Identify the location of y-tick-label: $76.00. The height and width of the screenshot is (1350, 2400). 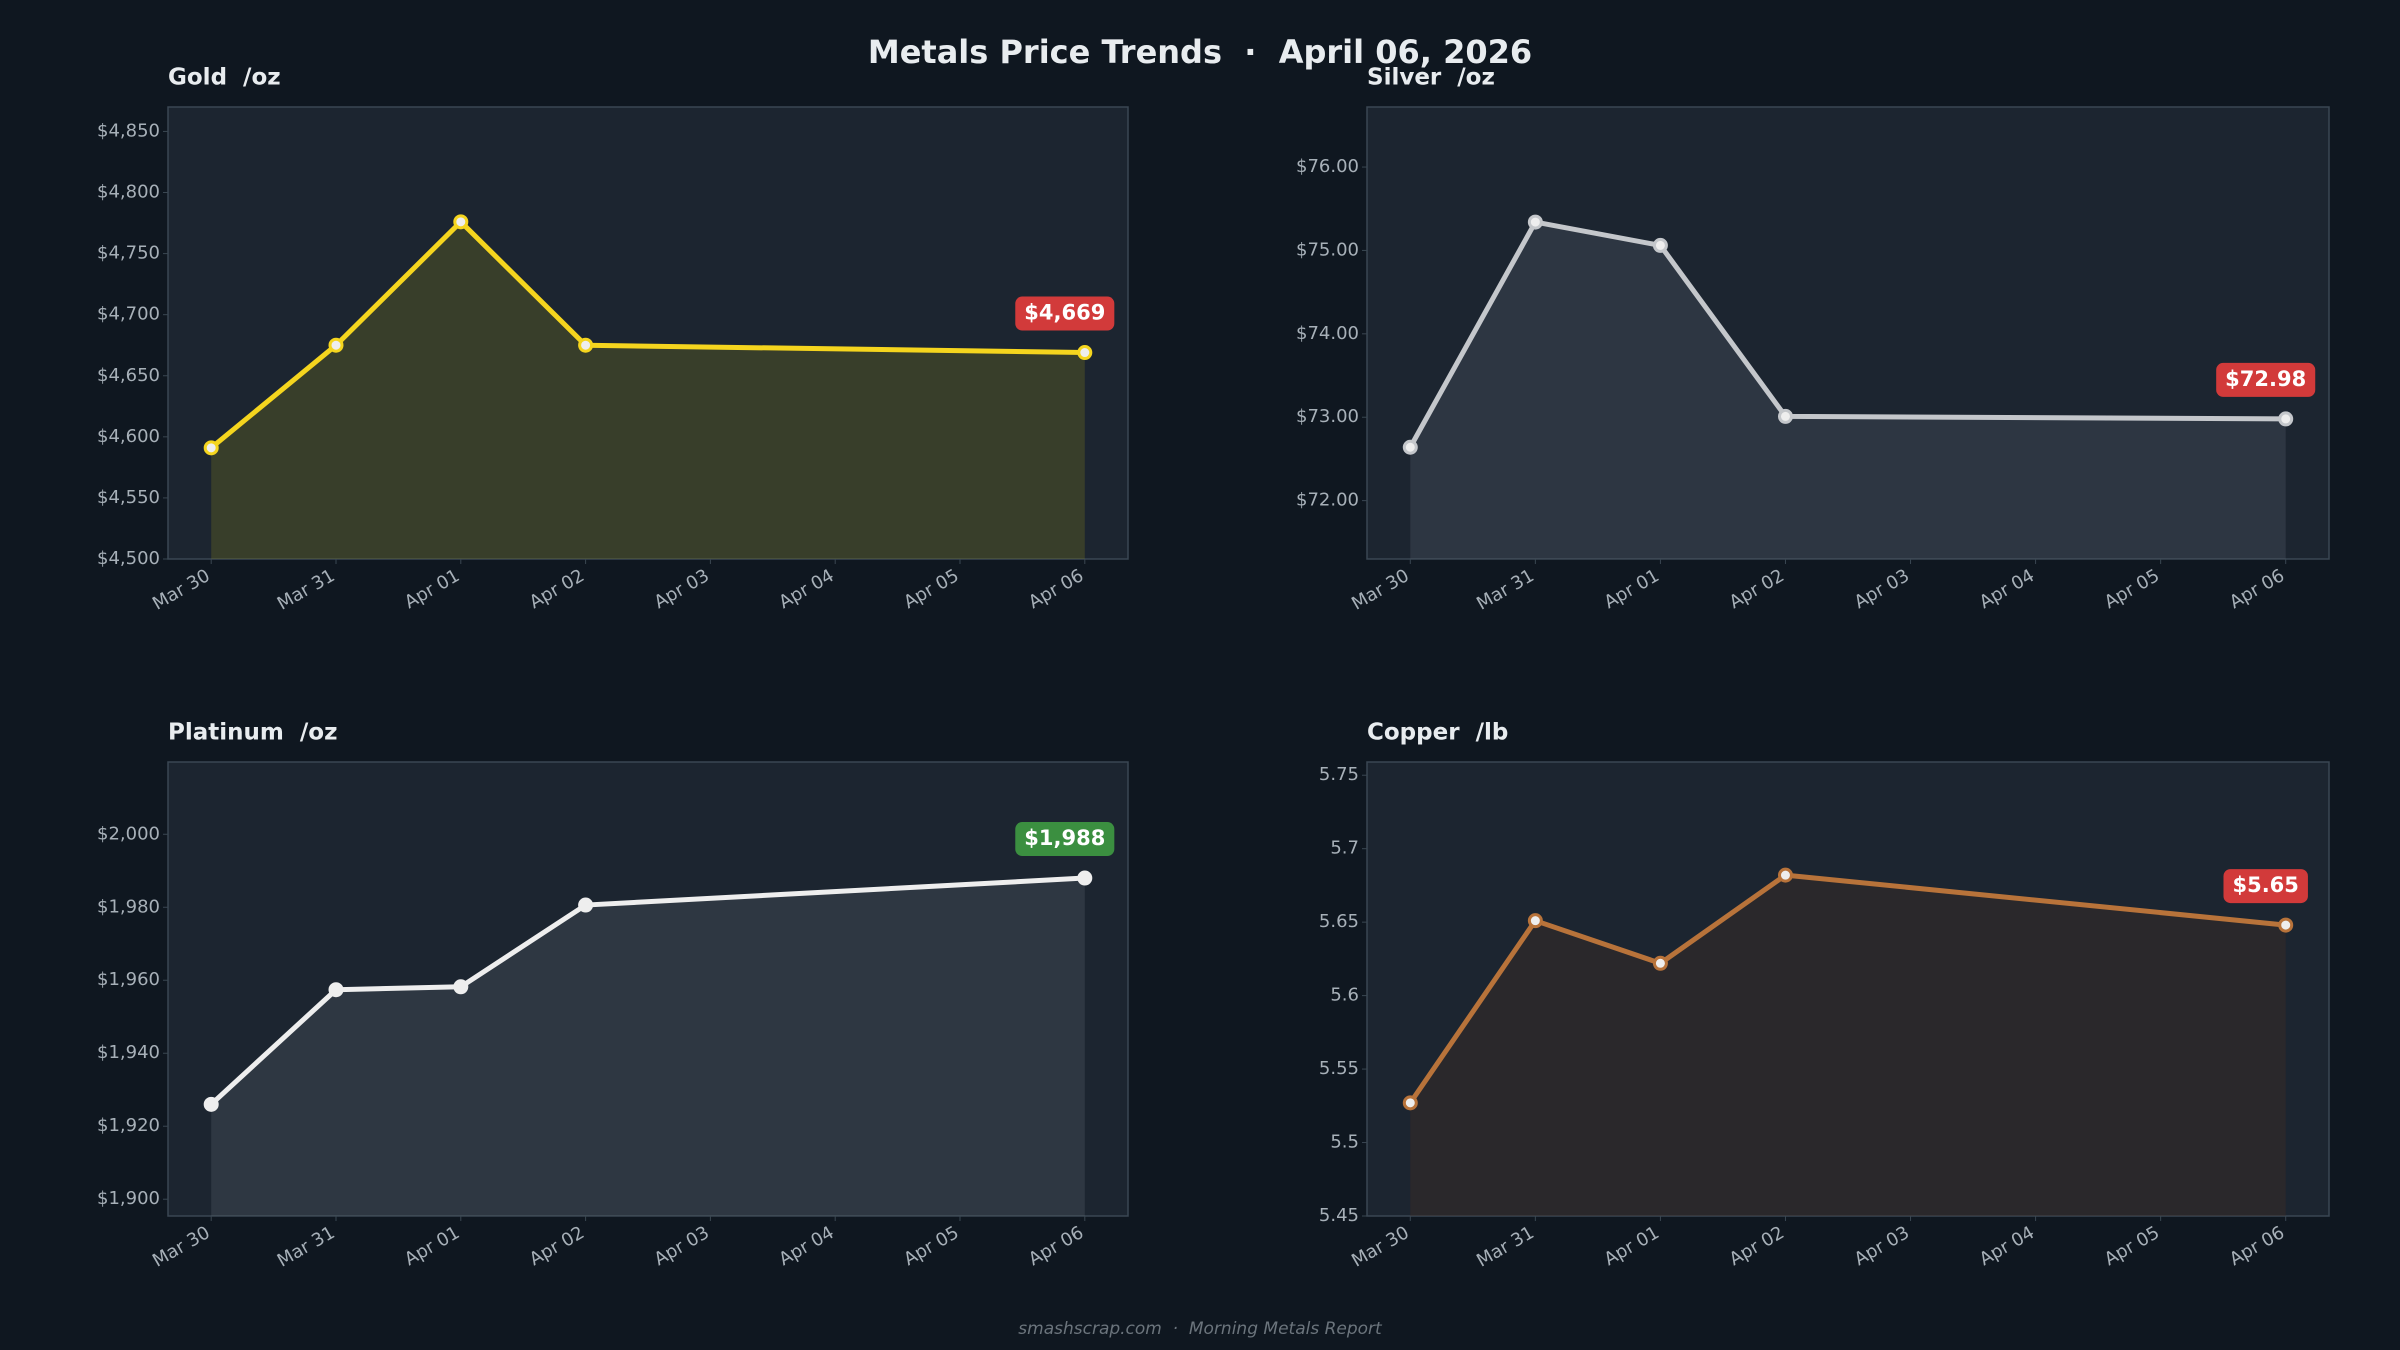
(1327, 166).